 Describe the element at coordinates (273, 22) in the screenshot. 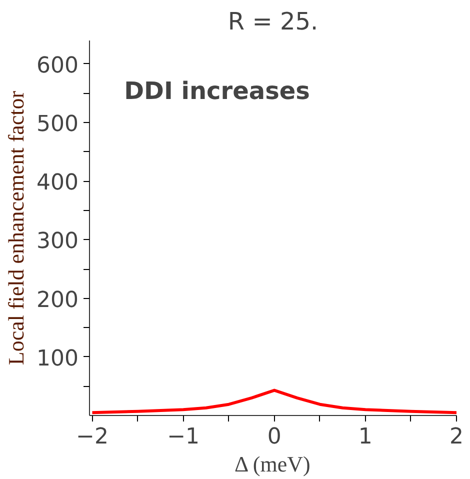

I see `chart-title: R = 25.` at that location.